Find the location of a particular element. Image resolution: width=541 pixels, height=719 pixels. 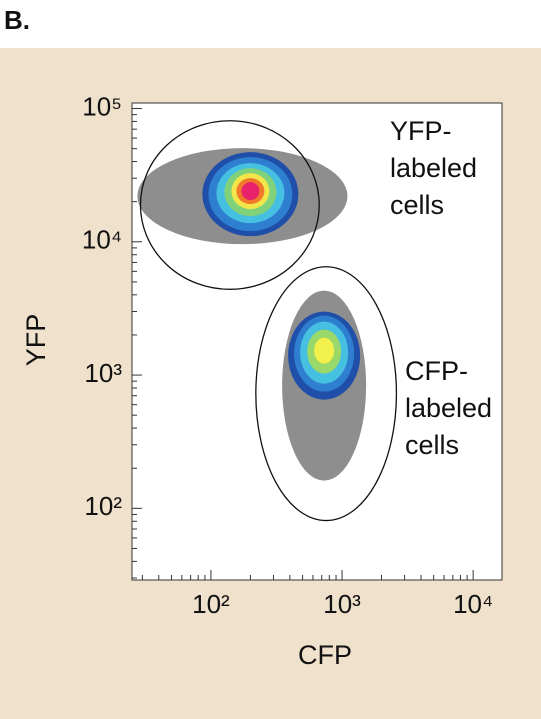

y-tick-label: 10⁵ is located at coordinates (102, 106).